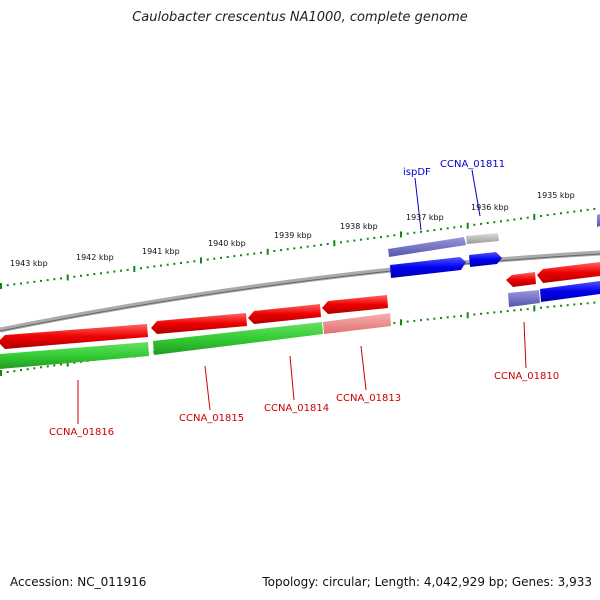 The height and width of the screenshot is (600, 600). I want to click on gene-label-CCNA_01814: CCNA_01814, so click(296, 408).